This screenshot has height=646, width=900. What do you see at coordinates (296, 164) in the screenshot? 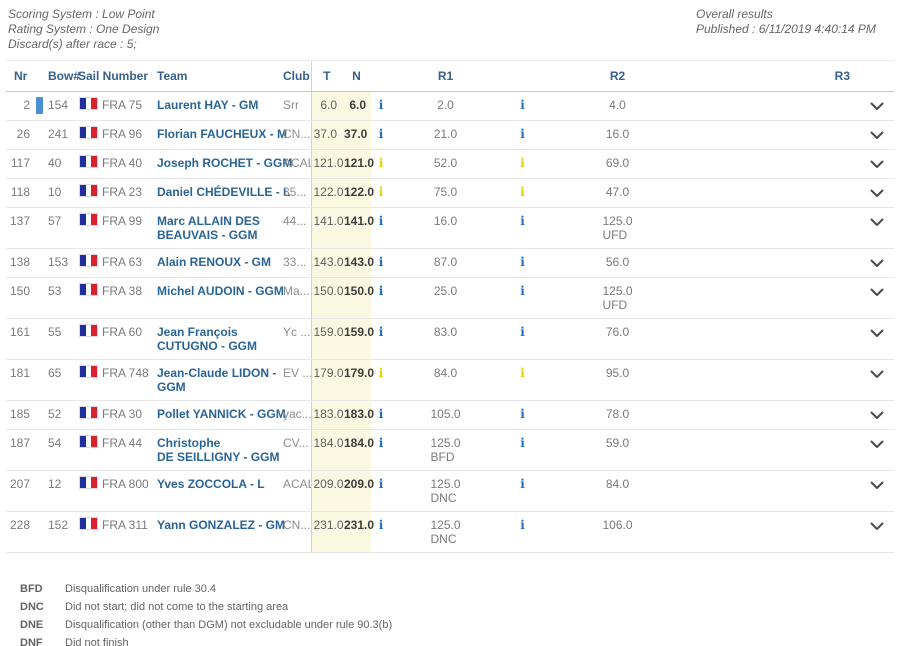
I see `club-name: ACAL` at bounding box center [296, 164].